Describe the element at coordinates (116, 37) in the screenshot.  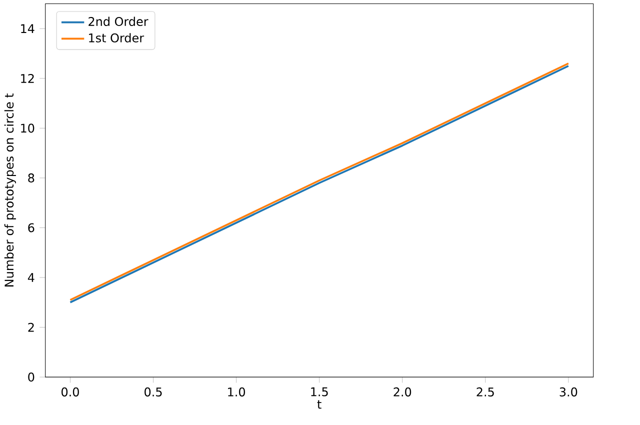
I see `legend-label: 1st Order` at that location.